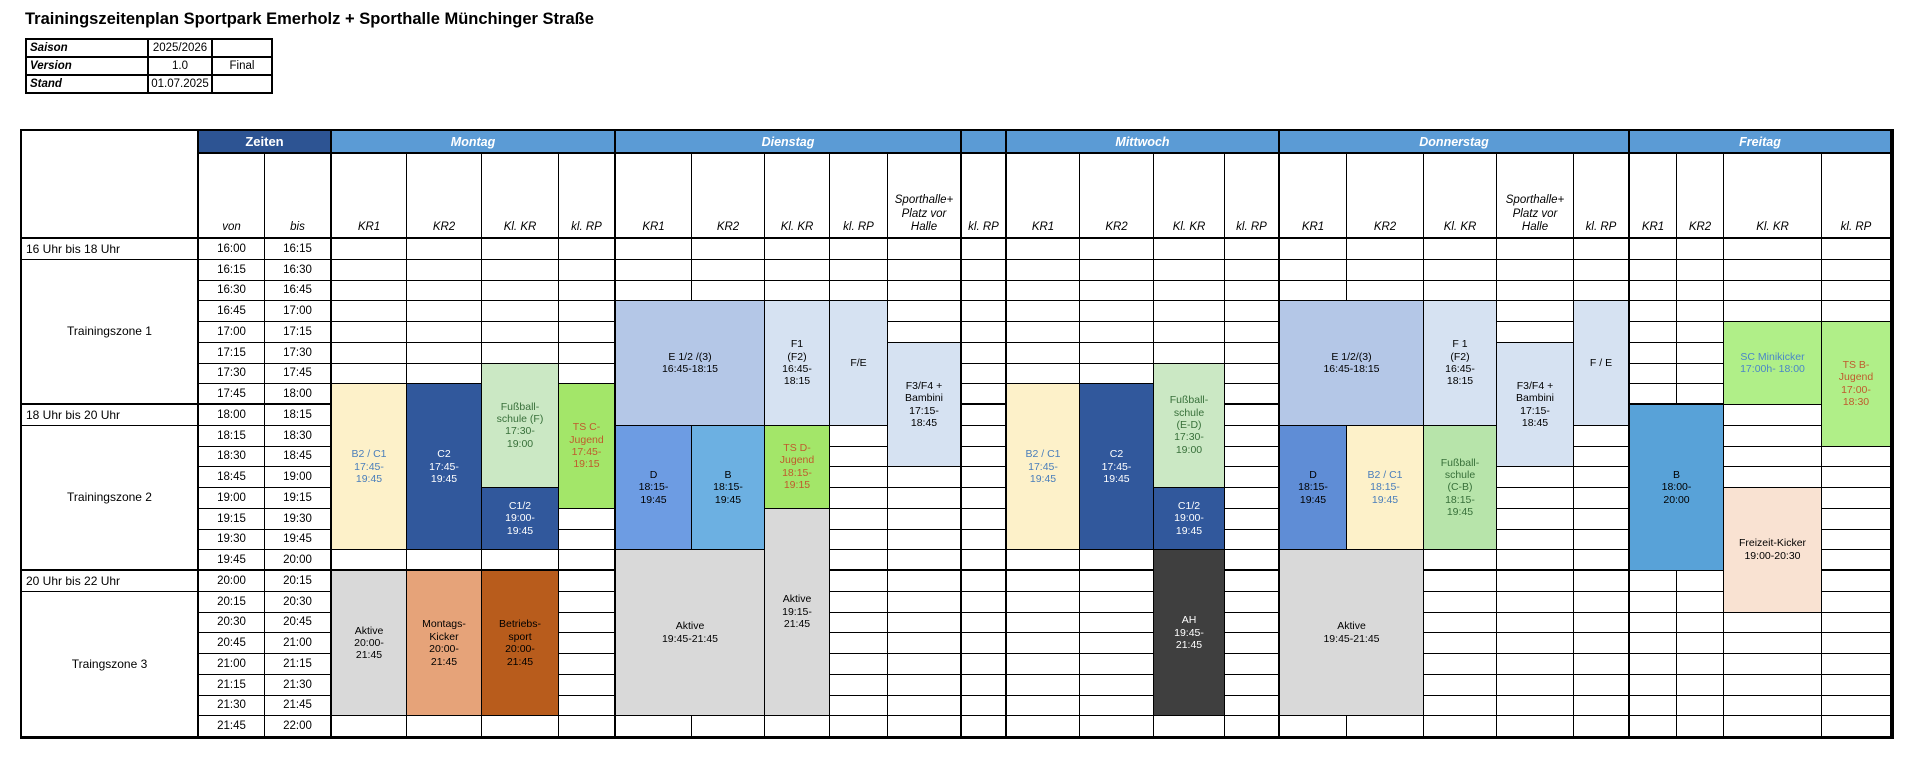  What do you see at coordinates (232, 623) in the screenshot?
I see `time-cell-von: 20:30` at bounding box center [232, 623].